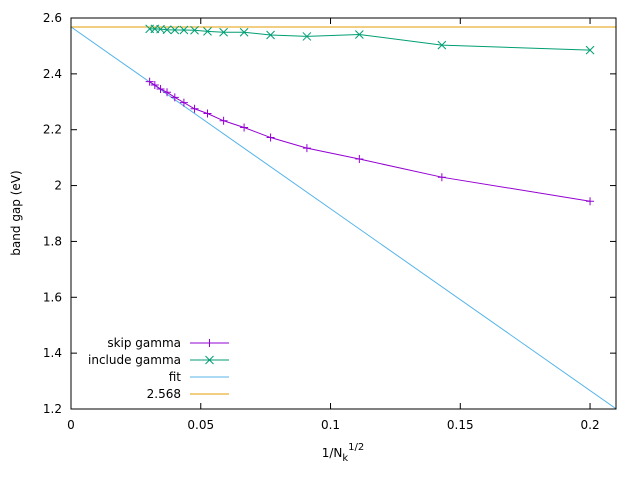  I want to click on series-include-gamma, so click(370, 39).